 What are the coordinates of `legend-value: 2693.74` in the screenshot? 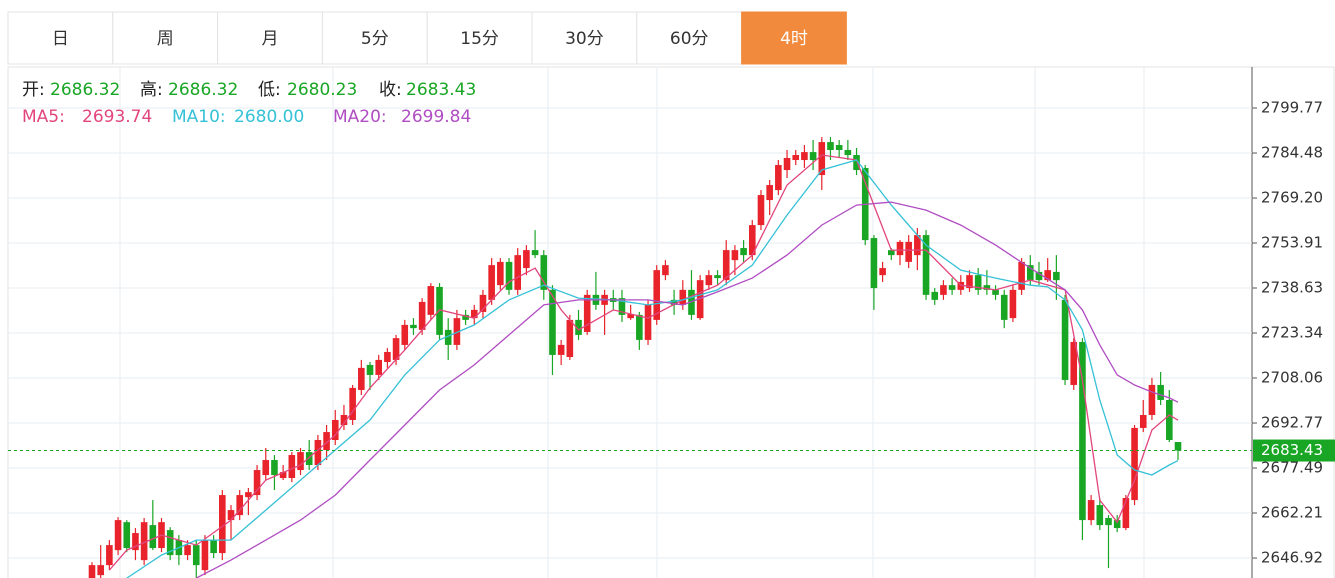 It's located at (117, 117).